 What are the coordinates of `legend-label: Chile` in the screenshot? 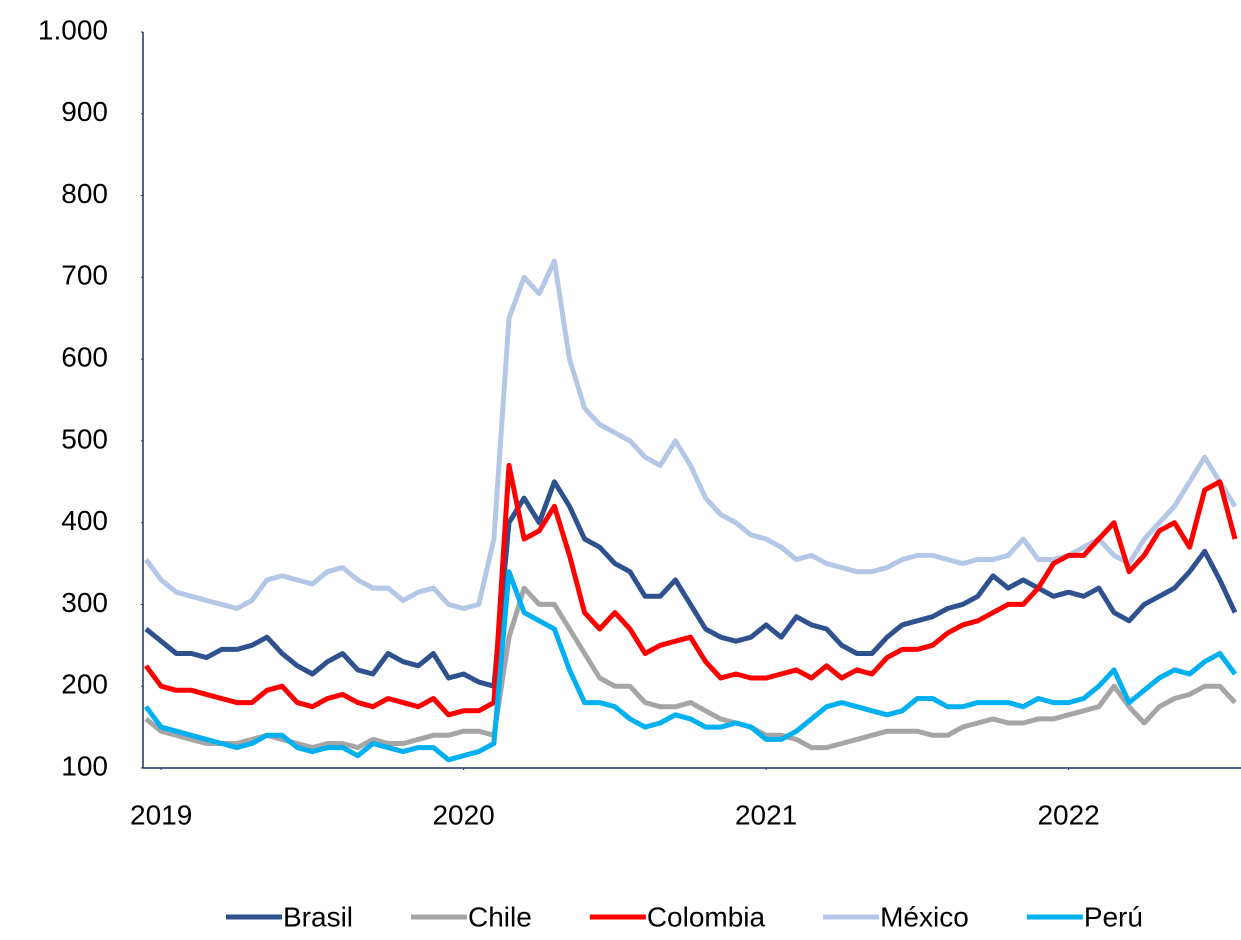 It's located at (500, 916).